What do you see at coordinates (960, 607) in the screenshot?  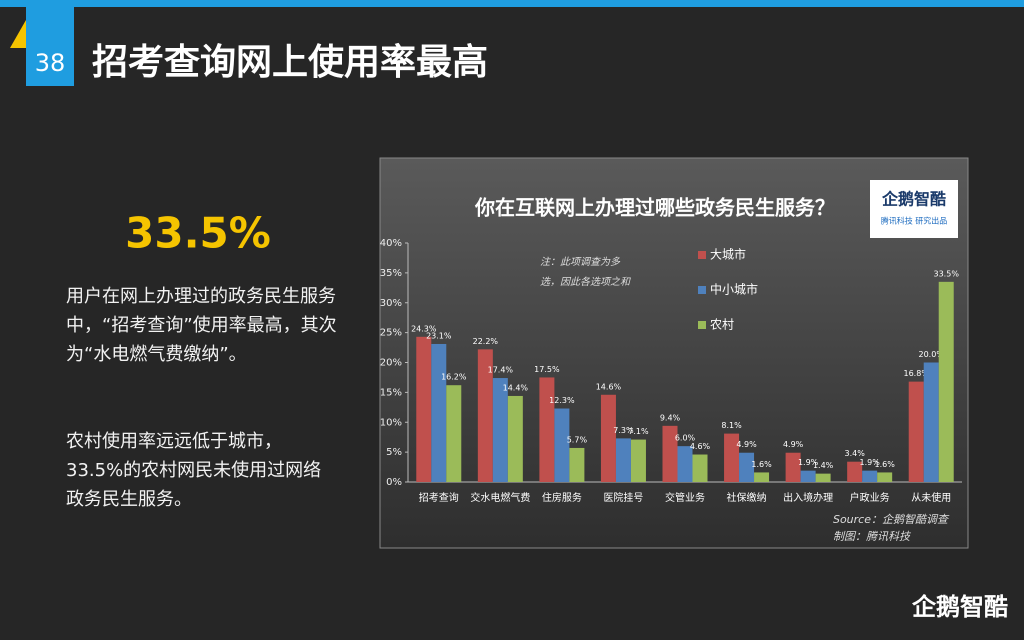 I see `footer-logo: 企鹅智酷` at bounding box center [960, 607].